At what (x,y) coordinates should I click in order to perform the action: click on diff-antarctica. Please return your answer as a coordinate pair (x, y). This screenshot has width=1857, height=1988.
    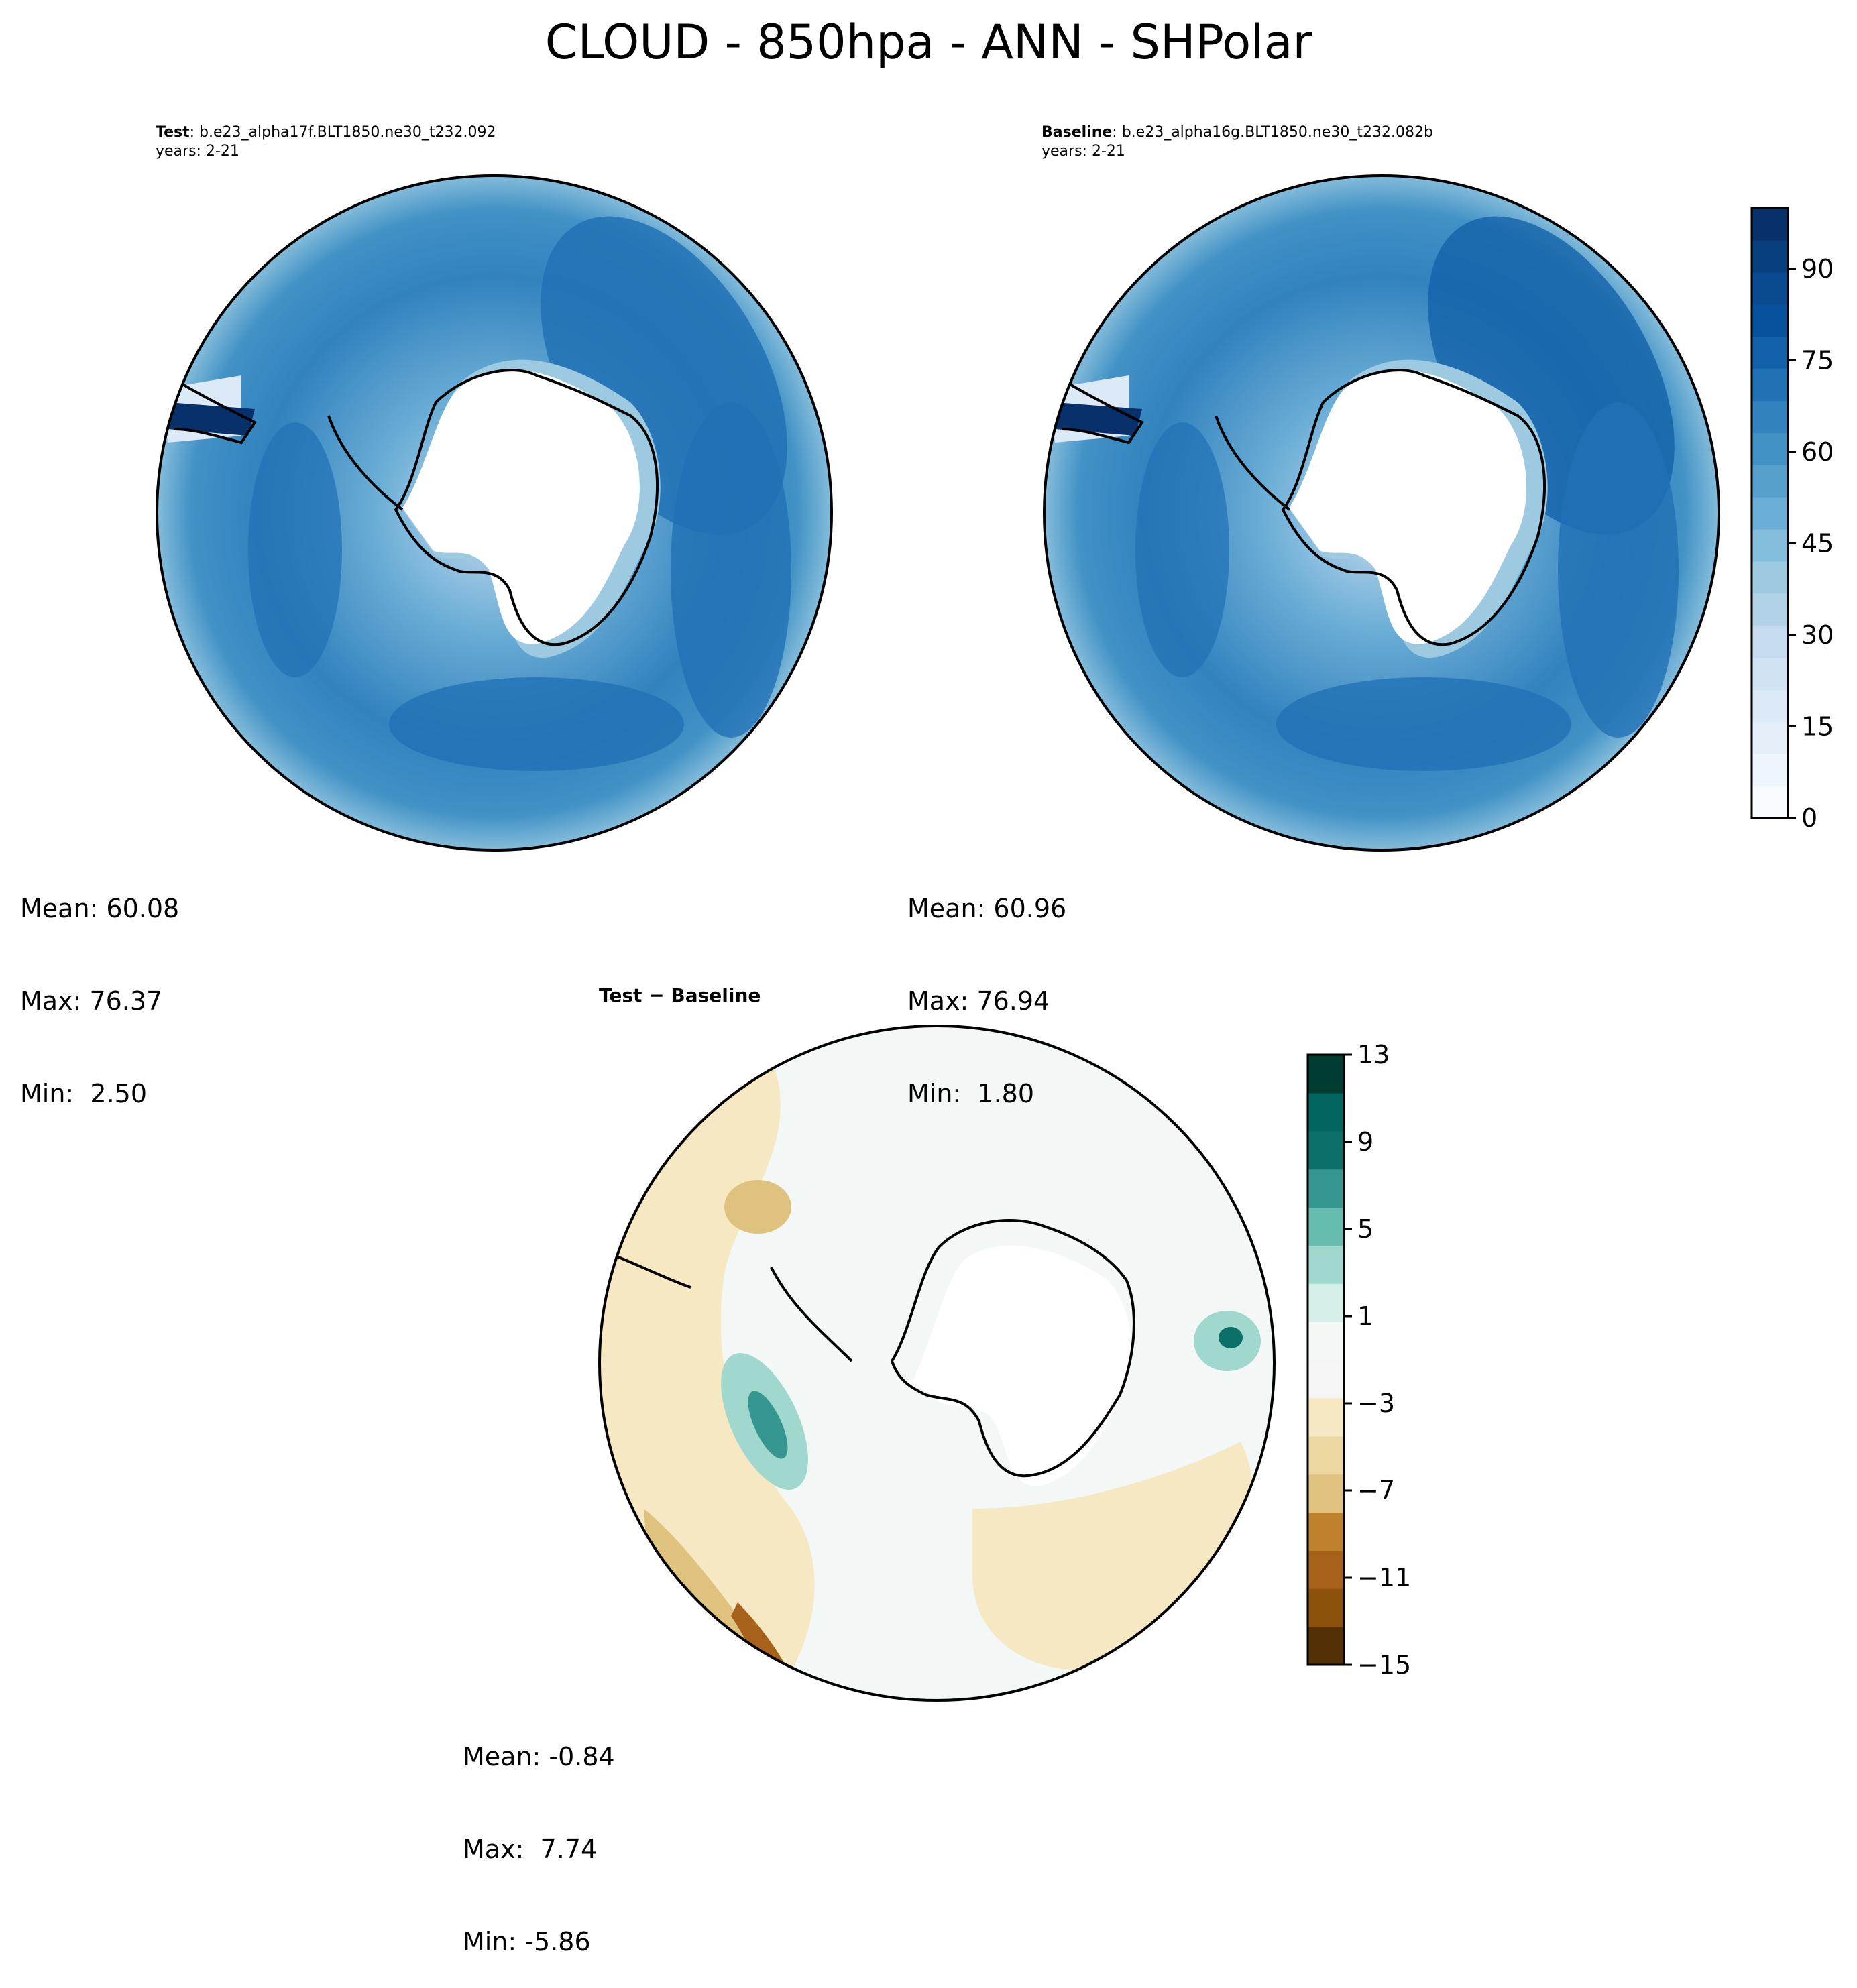
    Looking at the image, I should click on (1022, 1365).